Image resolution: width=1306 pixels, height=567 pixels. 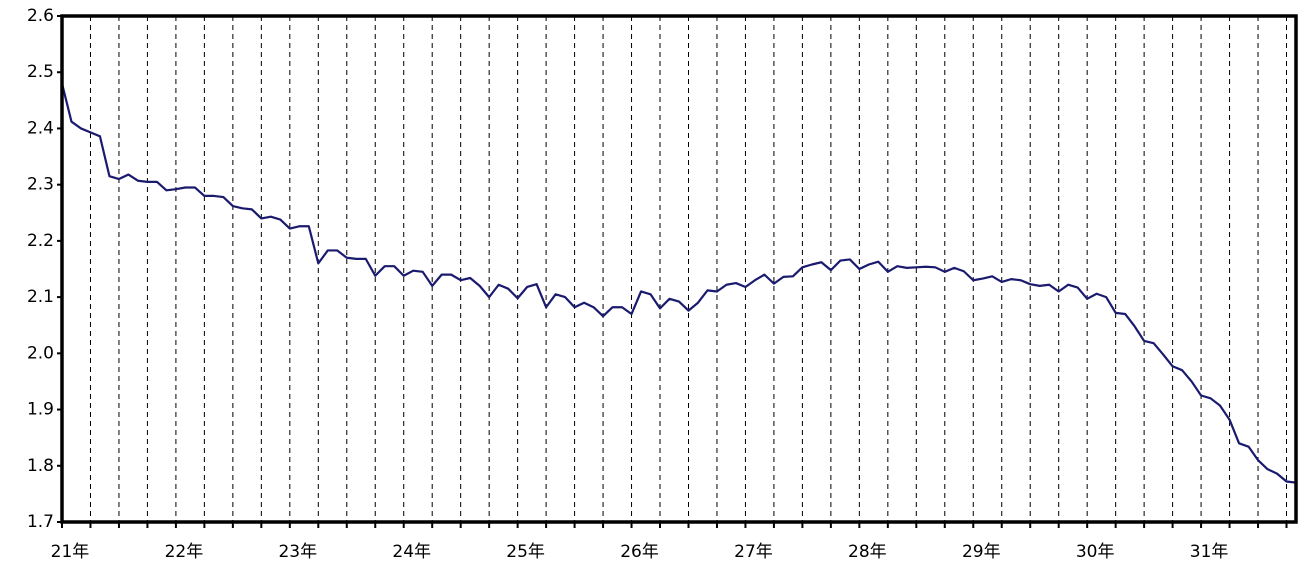 I want to click on y-tick-label: 2.2, so click(x=40, y=241).